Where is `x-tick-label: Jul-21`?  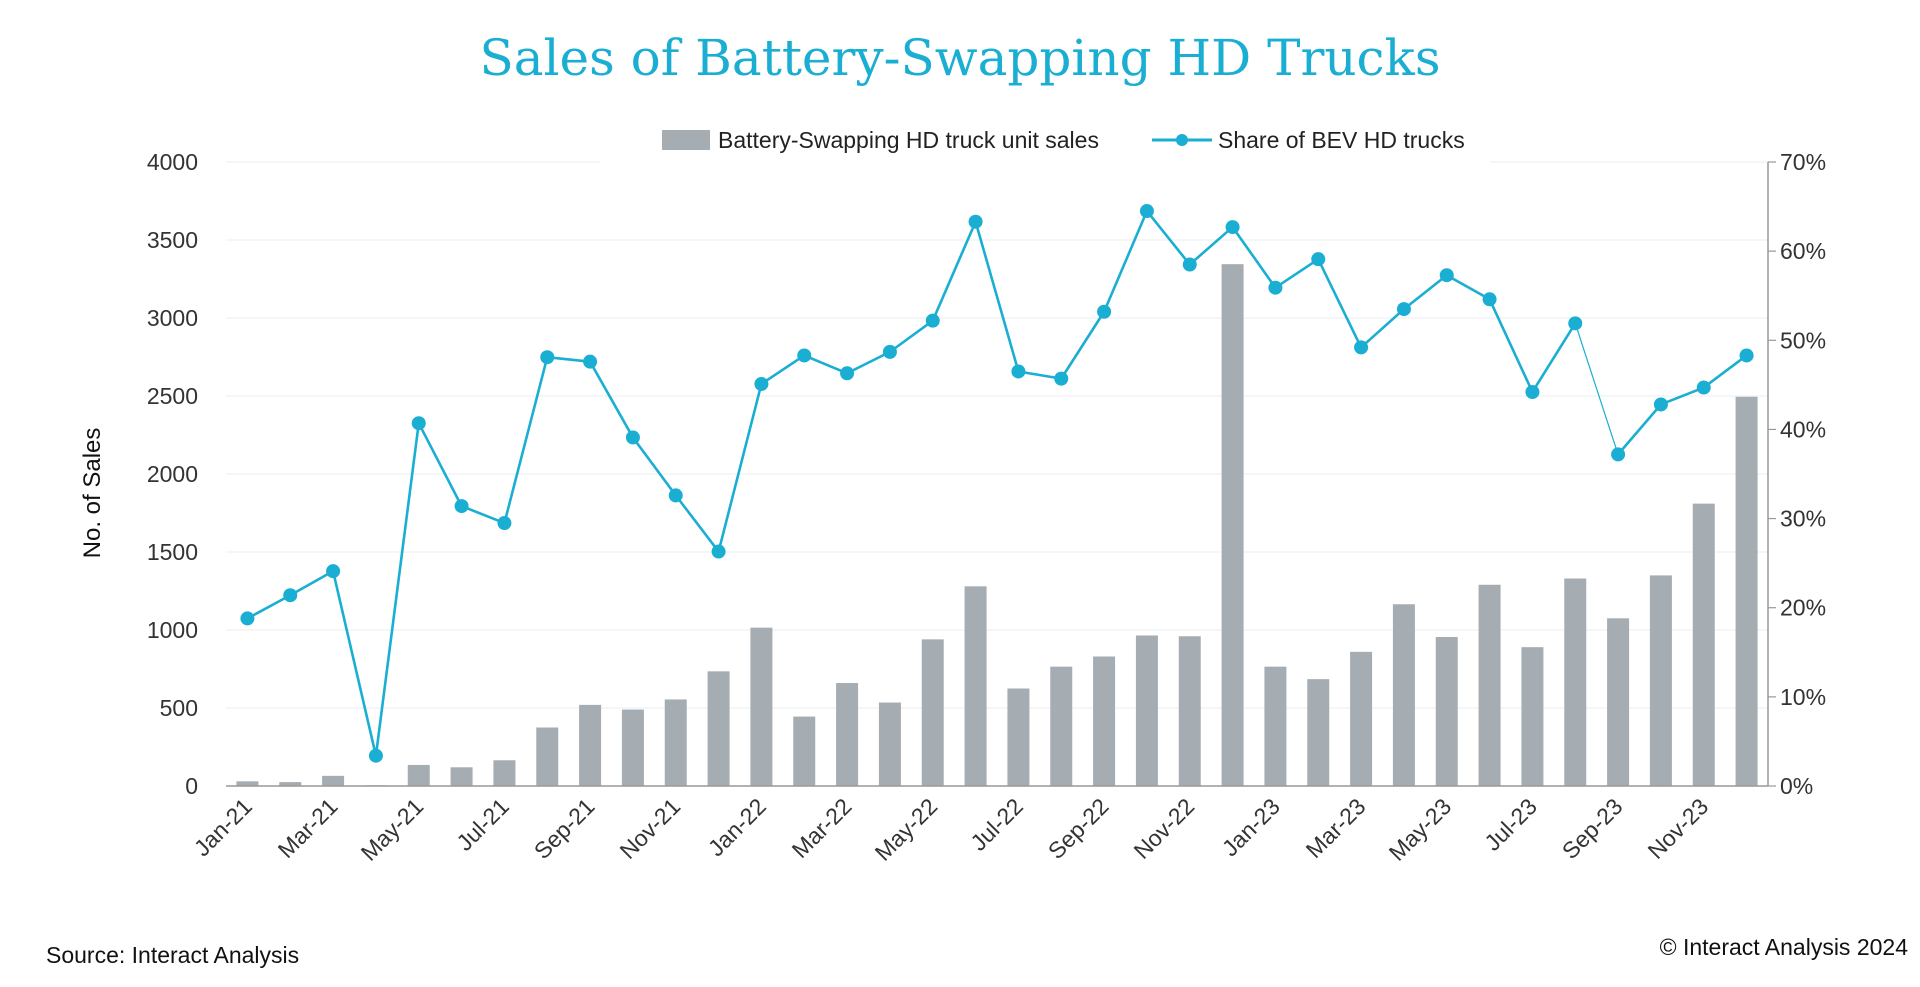 x-tick-label: Jul-21 is located at coordinates (482, 824).